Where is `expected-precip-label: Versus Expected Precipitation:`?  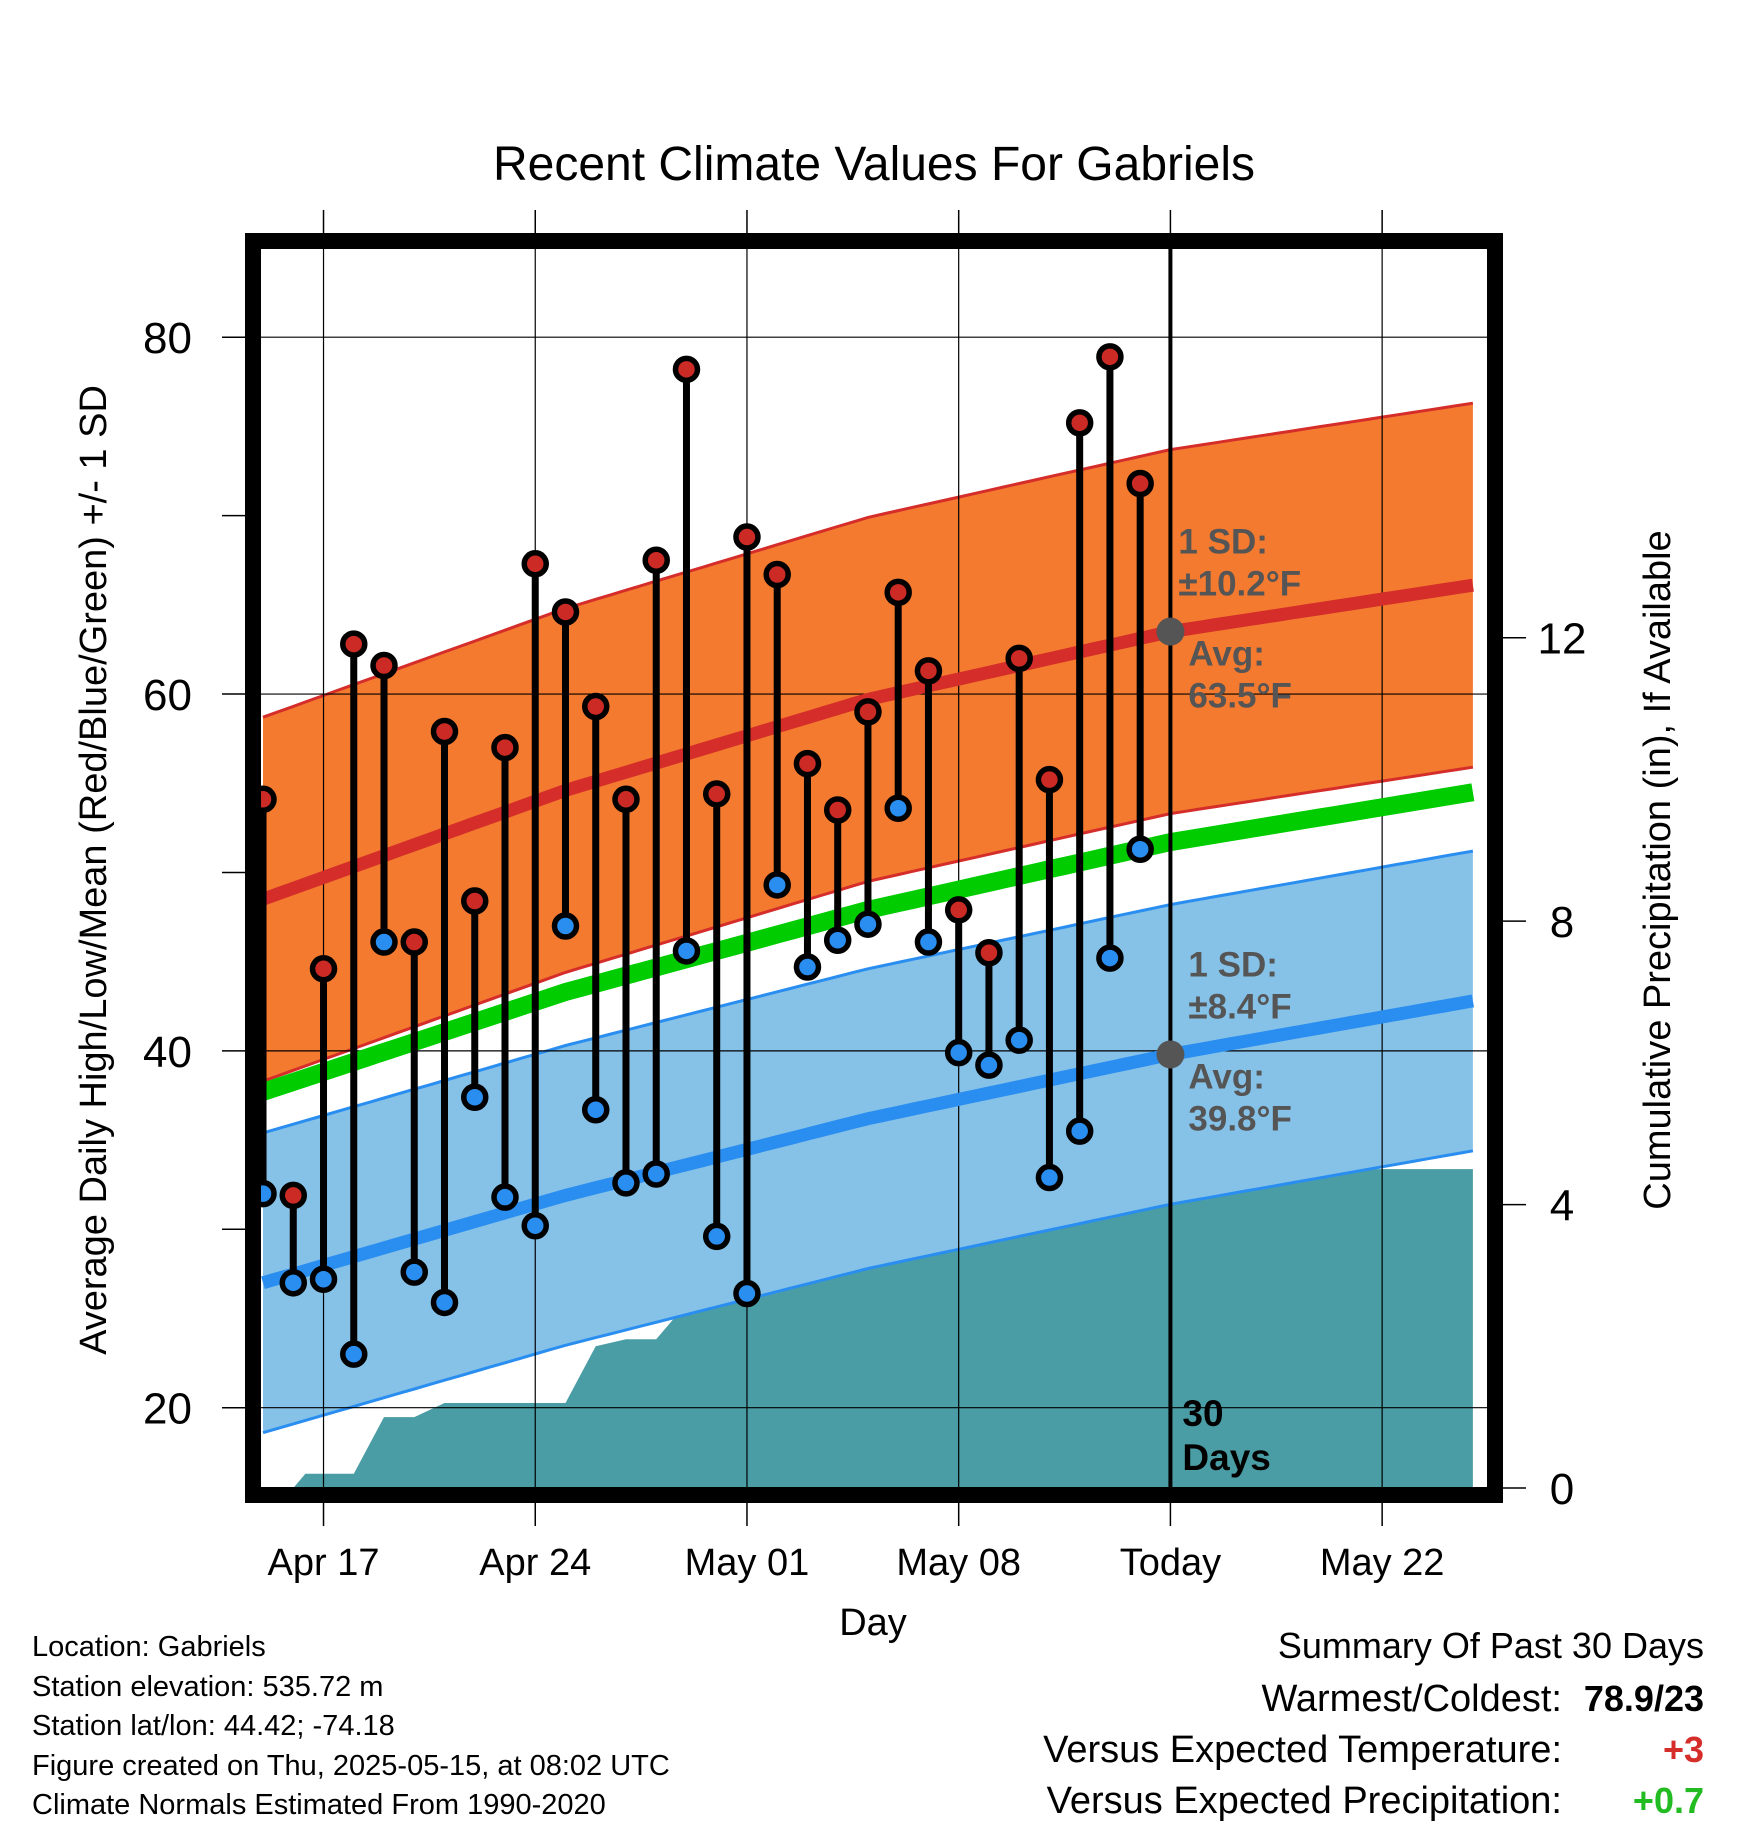
expected-precip-label: Versus Expected Precipitation: is located at coordinates (1304, 1801).